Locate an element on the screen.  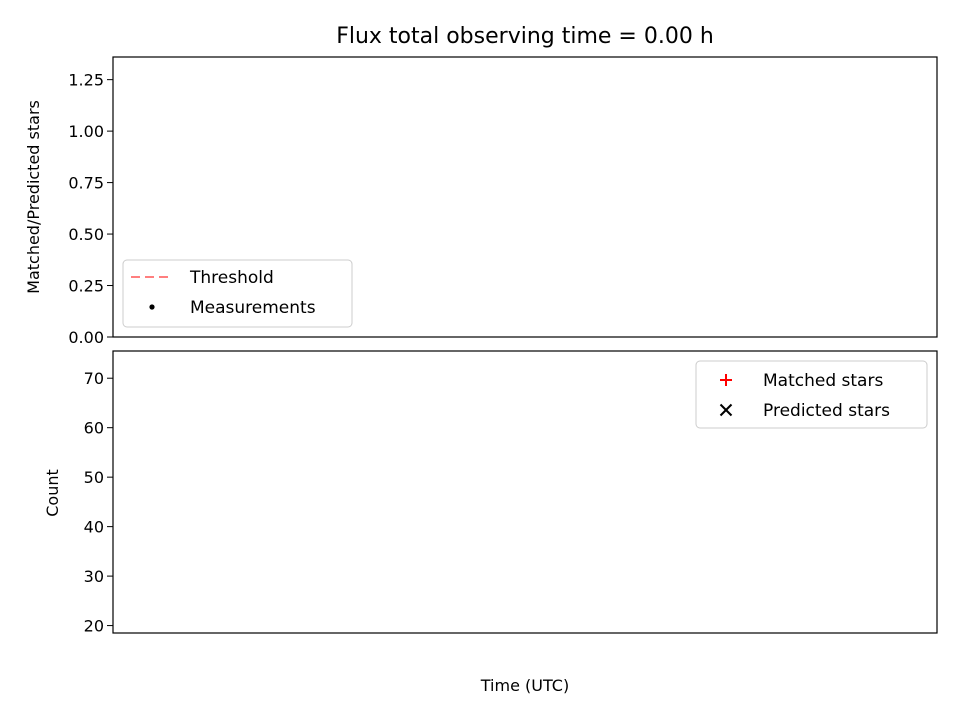
legend-matched-swatch is located at coordinates (726, 380).